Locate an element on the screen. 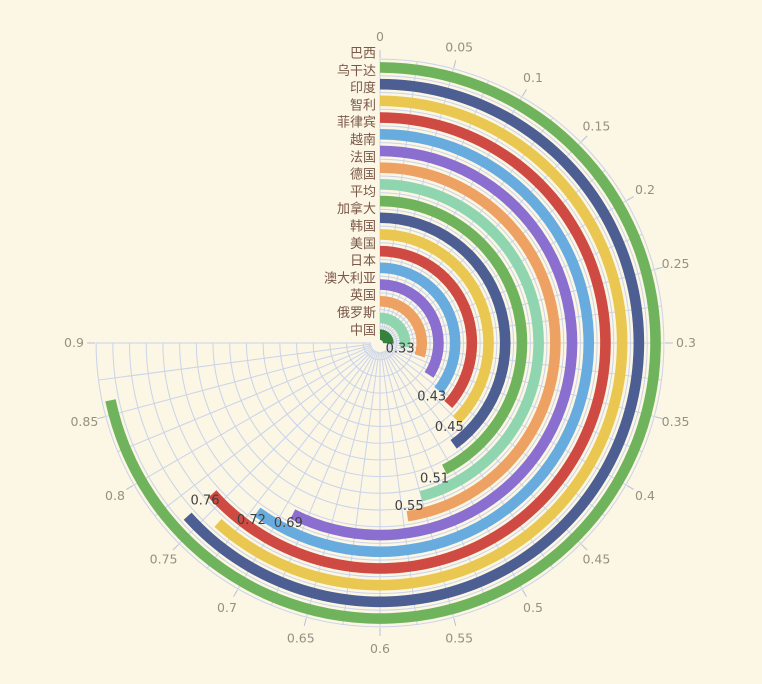 Image resolution: width=762 pixels, height=684 pixels. angle-axis-label: 0.45 is located at coordinates (596, 558).